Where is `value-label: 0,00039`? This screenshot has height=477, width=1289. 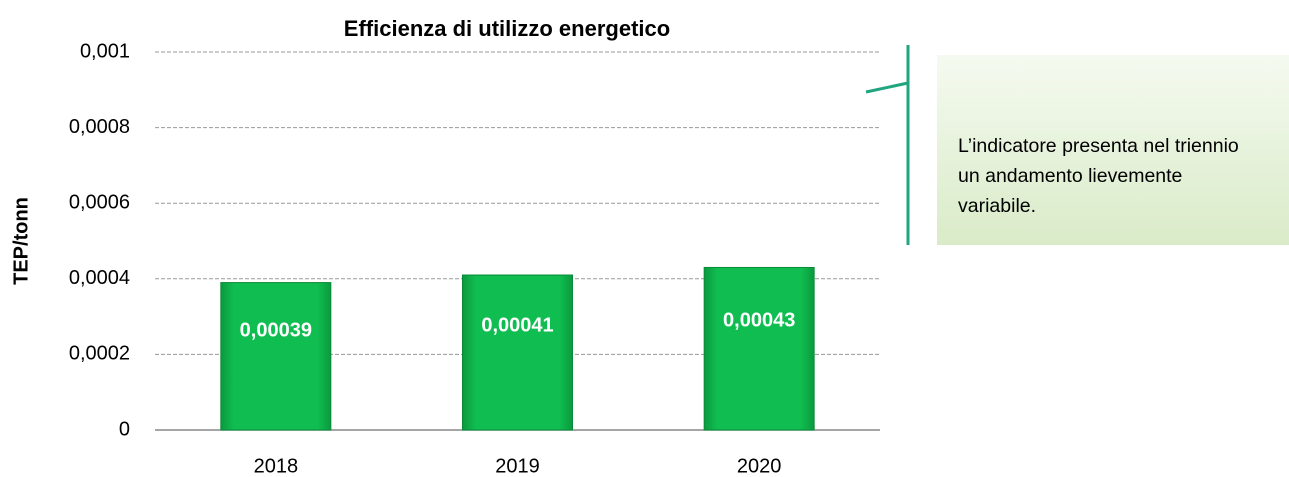 value-label: 0,00039 is located at coordinates (276, 331).